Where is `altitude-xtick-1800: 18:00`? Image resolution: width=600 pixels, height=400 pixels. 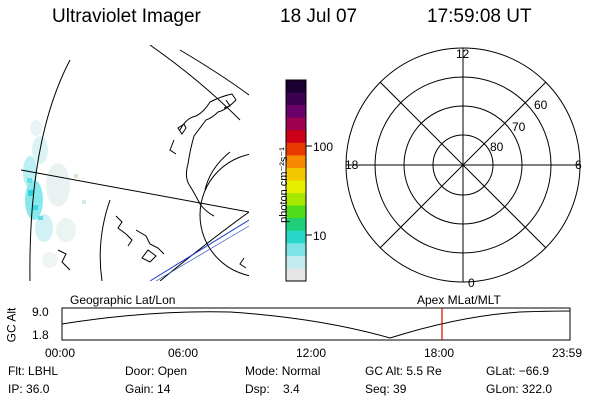 altitude-xtick-1800: 18:00 is located at coordinates (439, 353).